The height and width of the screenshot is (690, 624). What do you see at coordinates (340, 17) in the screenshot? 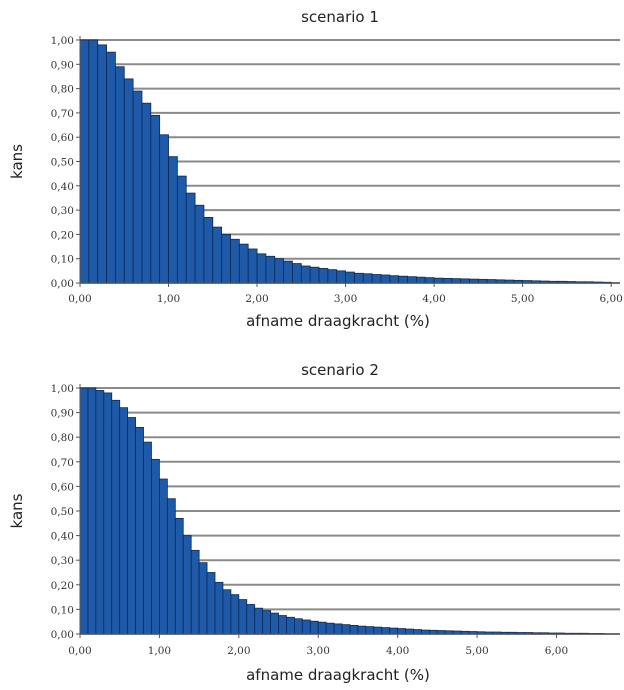
I see `chart-title: scenario 1` at bounding box center [340, 17].